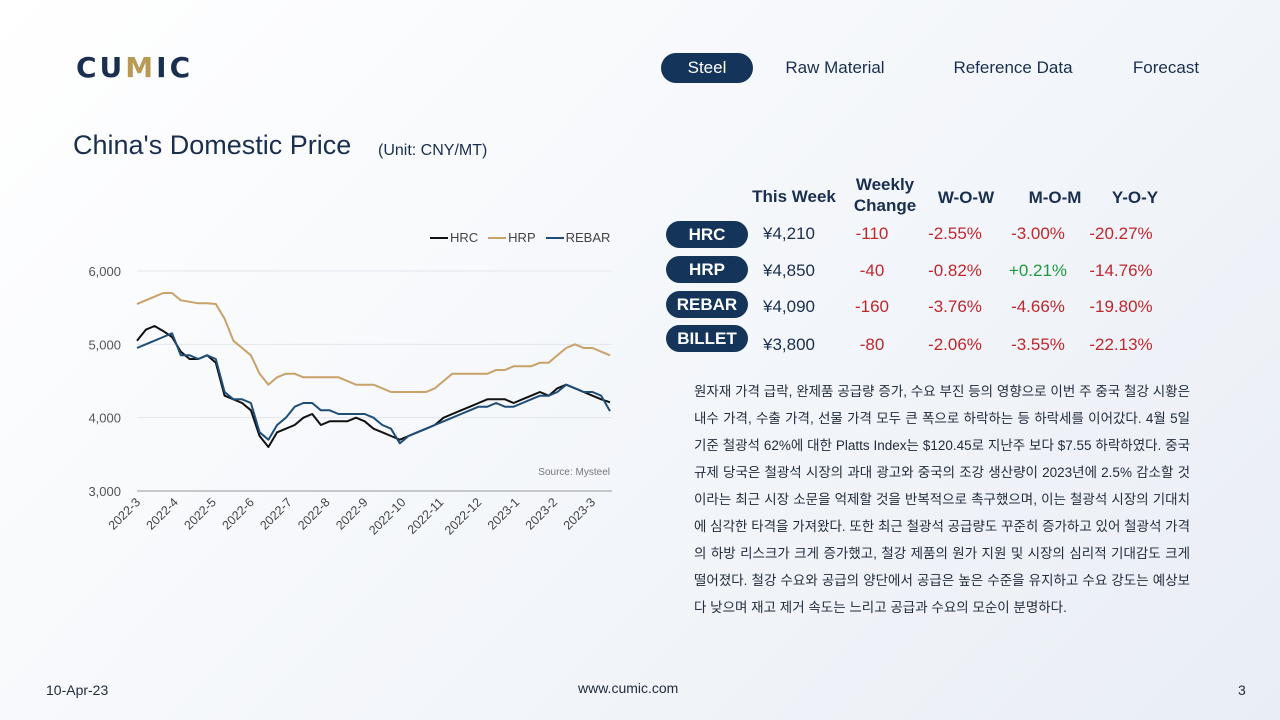 Image resolution: width=1280 pixels, height=720 pixels. I want to click on yoy-hrc: -20.27%, so click(1121, 233).